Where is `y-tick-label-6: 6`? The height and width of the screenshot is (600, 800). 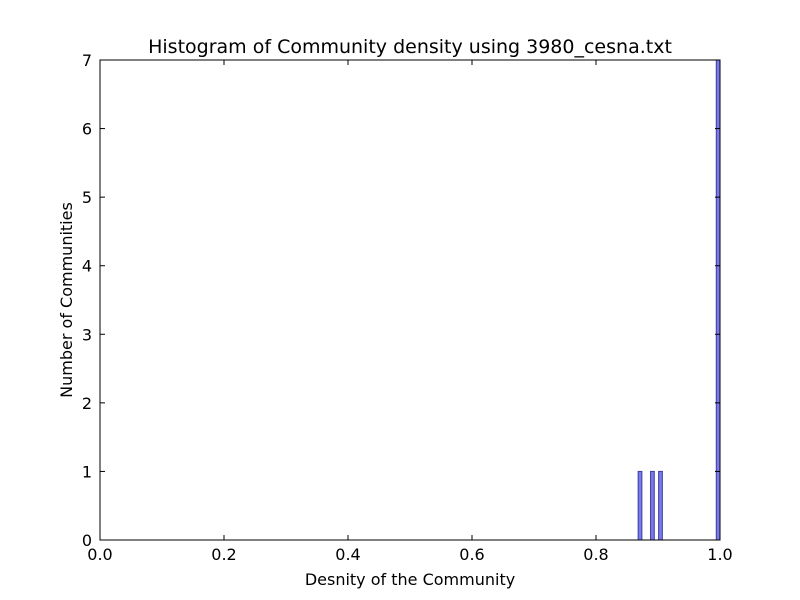 y-tick-label-6: 6 is located at coordinates (87, 129).